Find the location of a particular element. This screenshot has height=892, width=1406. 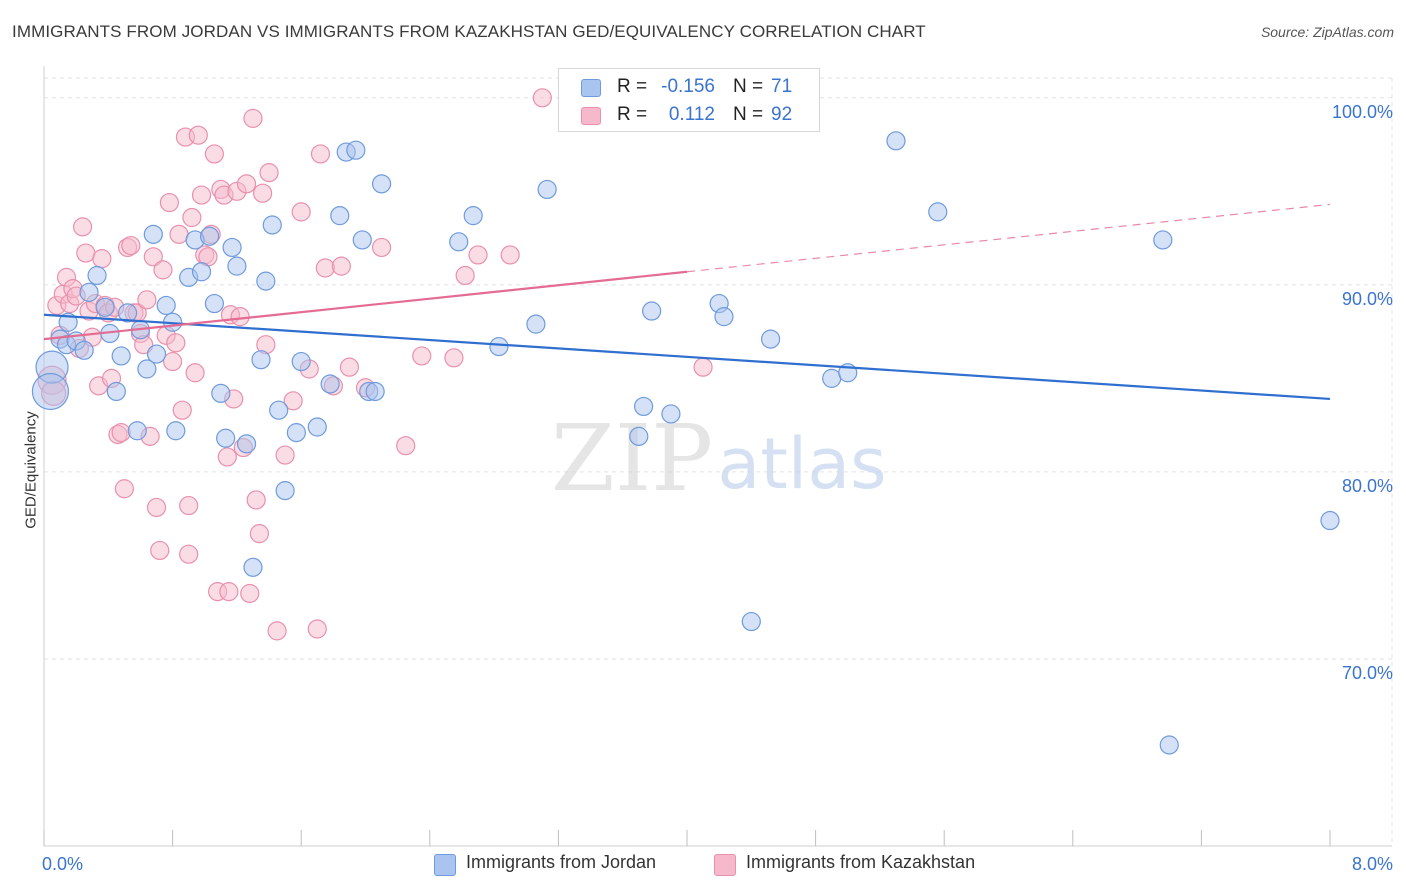

r-value-kazakhstan: 0.112 is located at coordinates (691, 114).